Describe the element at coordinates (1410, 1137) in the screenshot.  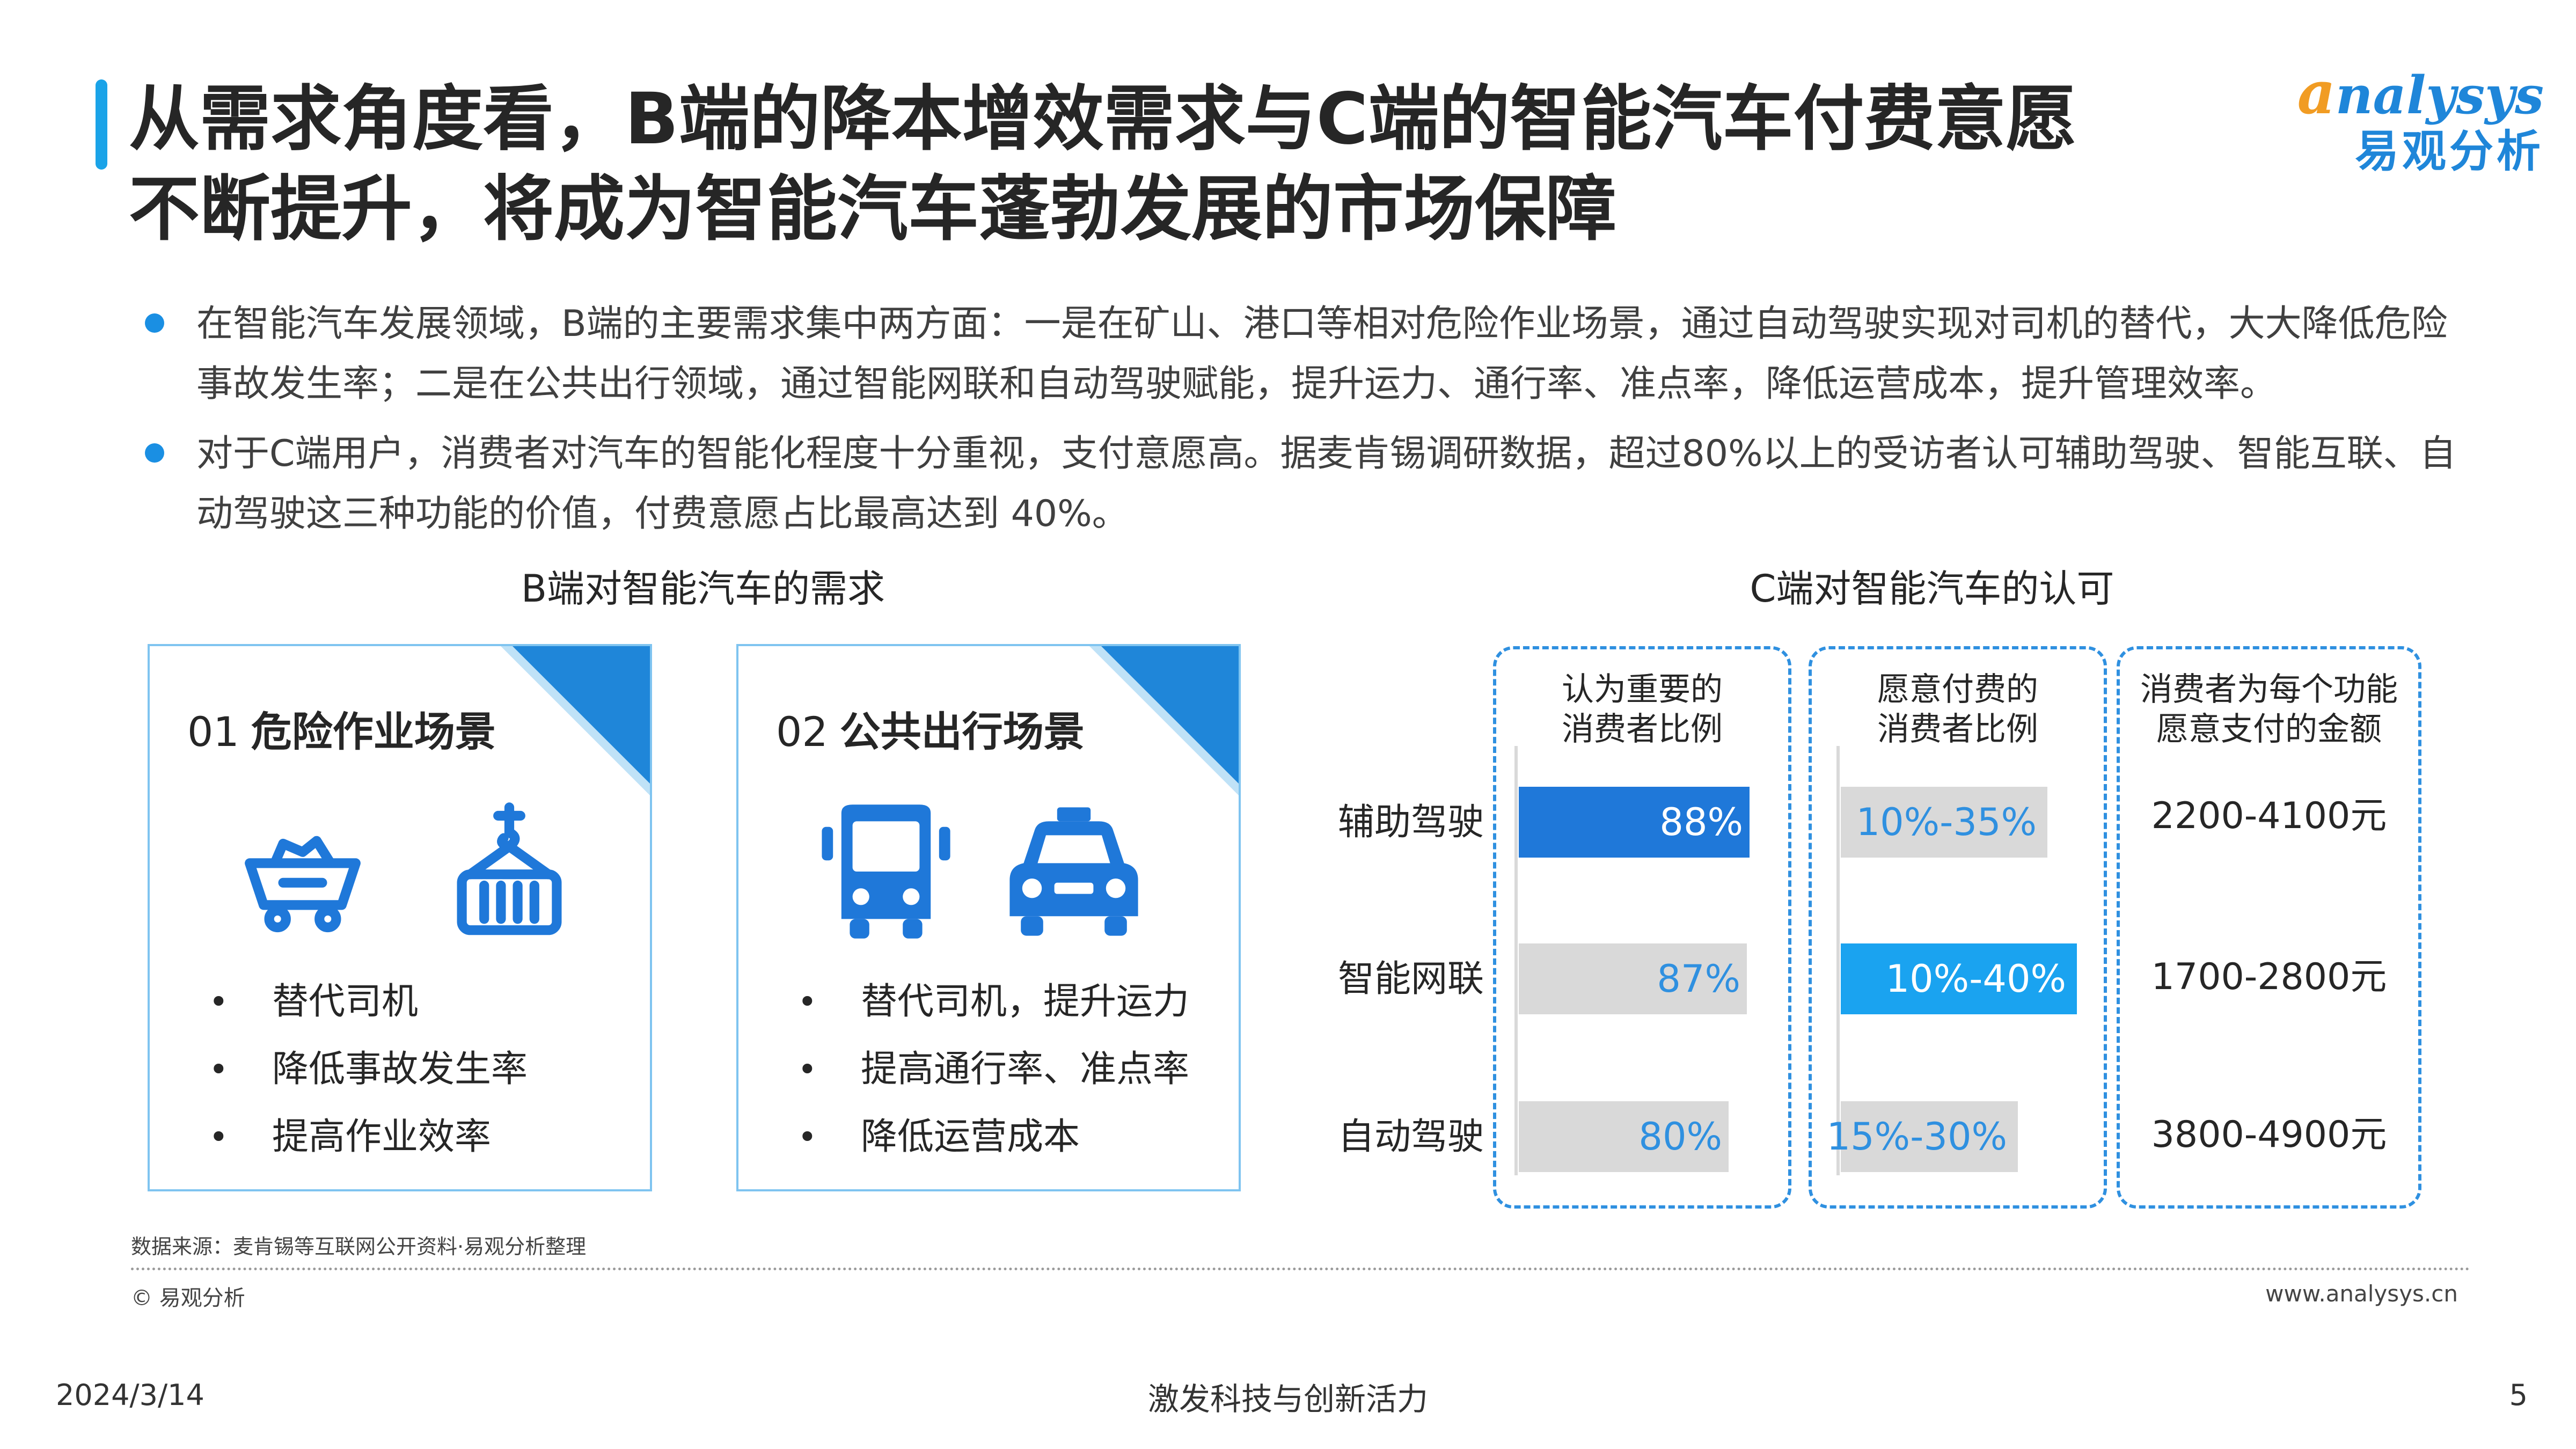
I see `row-label-autonomous-driving: 自动驾驶` at that location.